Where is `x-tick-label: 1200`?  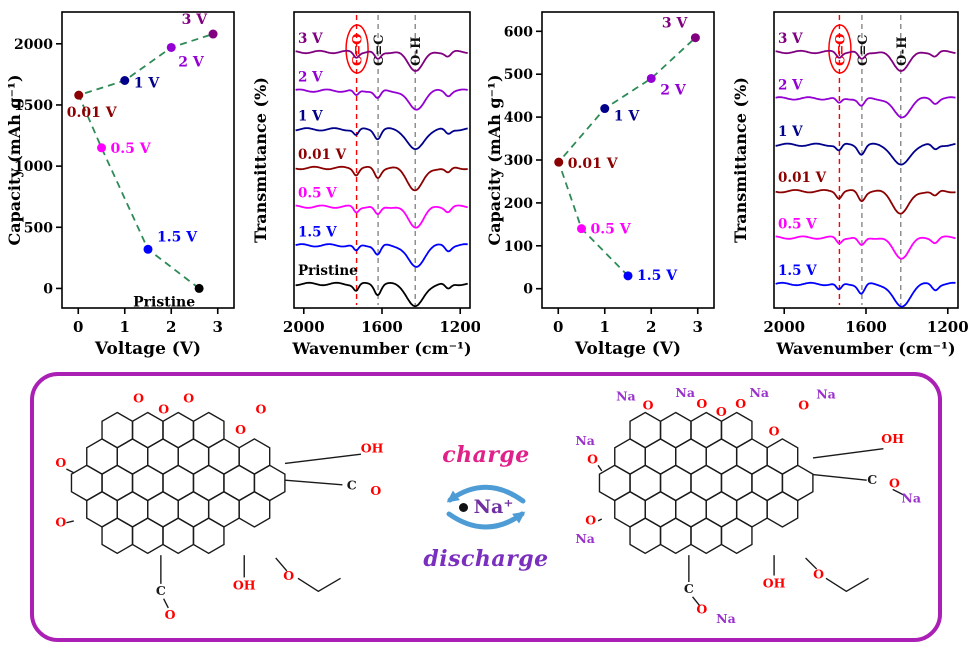 x-tick-label: 1200 is located at coordinates (947, 327).